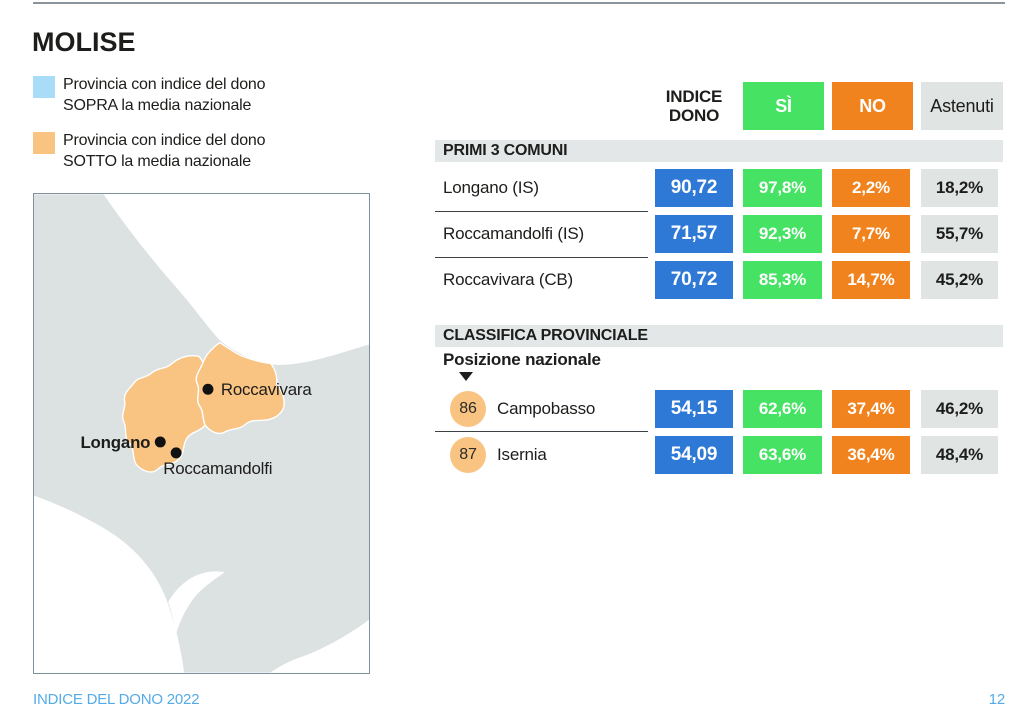  I want to click on legend-above-line2: SOPRA la media nazionale, so click(157, 105).